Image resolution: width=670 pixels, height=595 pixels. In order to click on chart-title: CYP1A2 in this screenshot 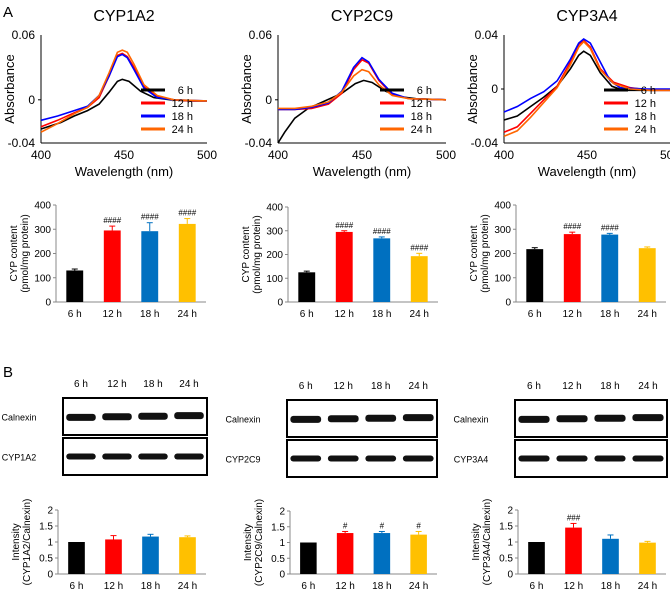, I will do `click(123, 16)`.